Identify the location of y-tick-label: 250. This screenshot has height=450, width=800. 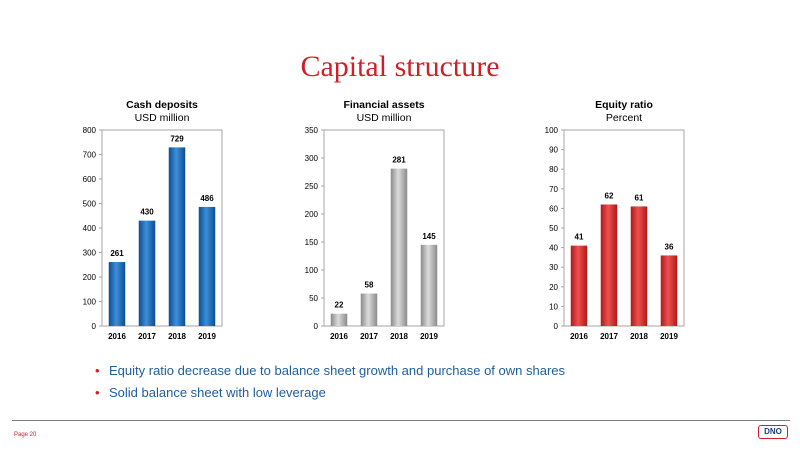
(312, 186).